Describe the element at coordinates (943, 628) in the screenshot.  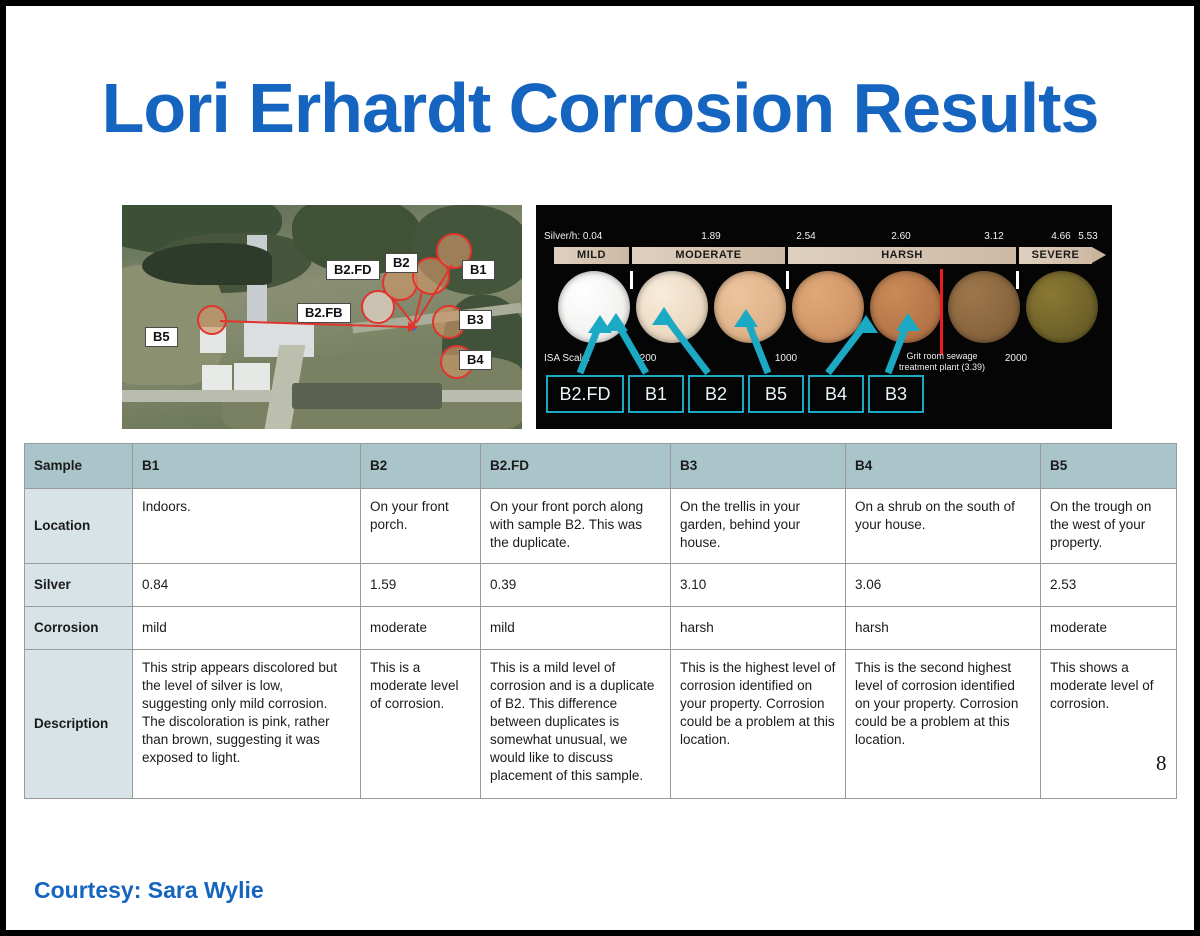
I see `cell-corrosion-b4: harsh` at that location.